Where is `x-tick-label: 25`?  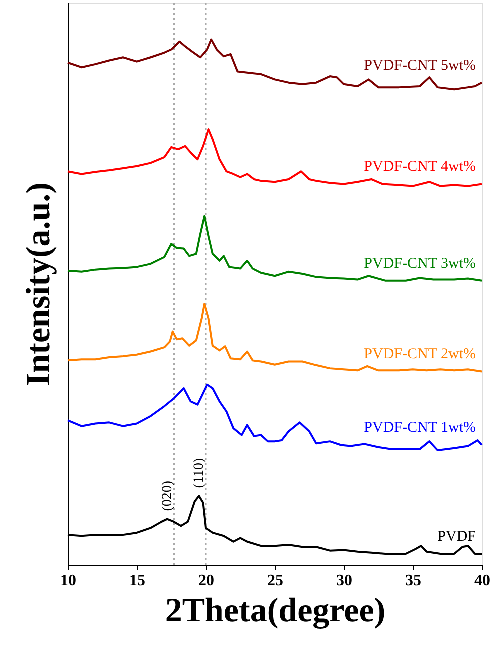 x-tick-label: 25 is located at coordinates (276, 581).